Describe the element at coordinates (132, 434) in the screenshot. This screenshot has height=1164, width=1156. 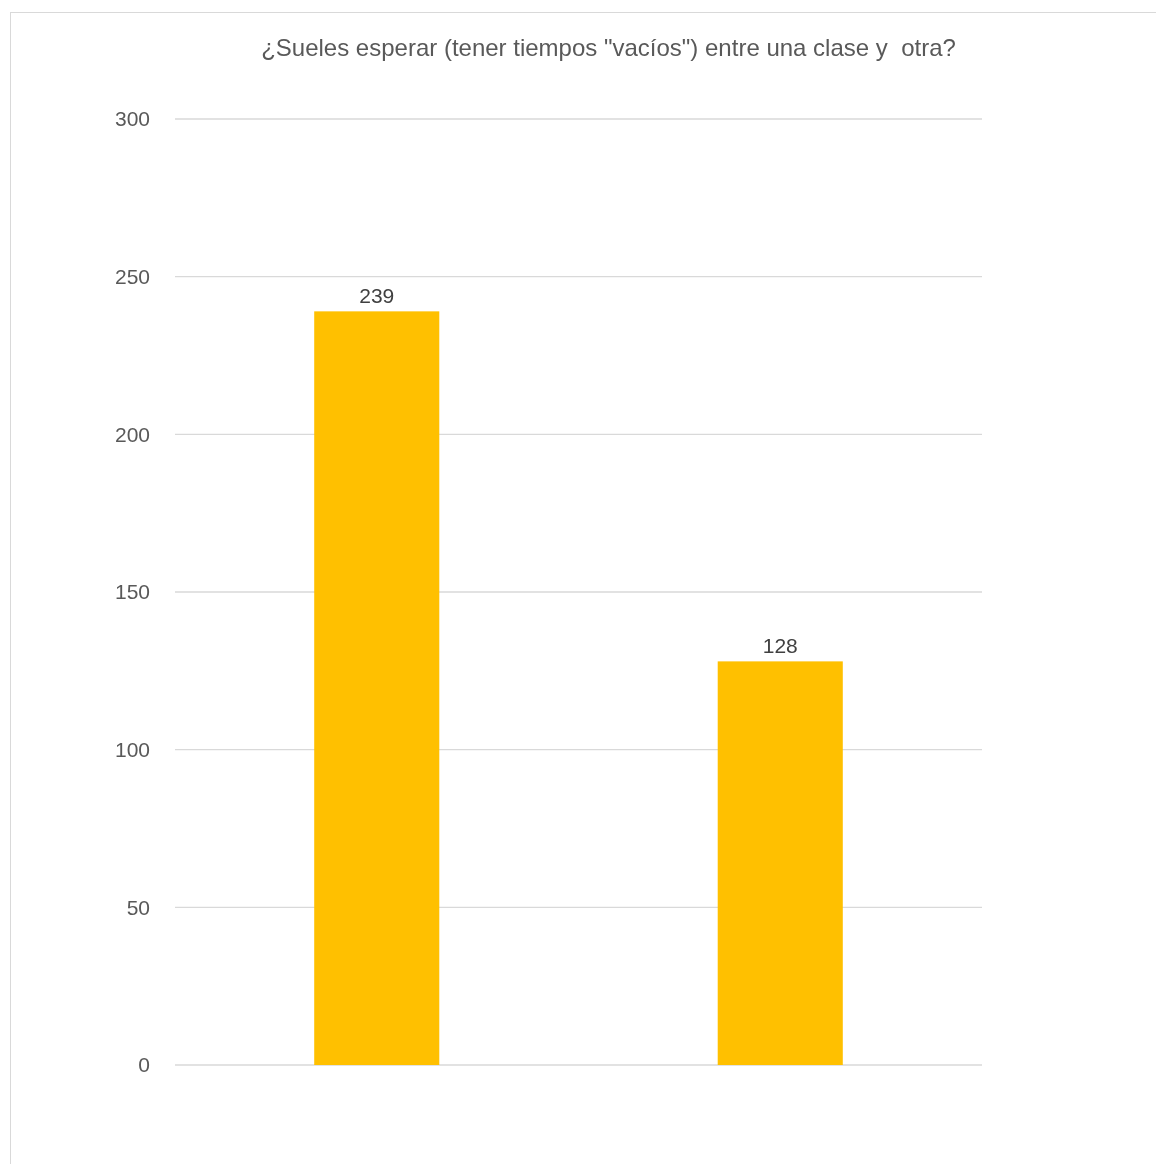
I see `y-tick-label: 200` at that location.